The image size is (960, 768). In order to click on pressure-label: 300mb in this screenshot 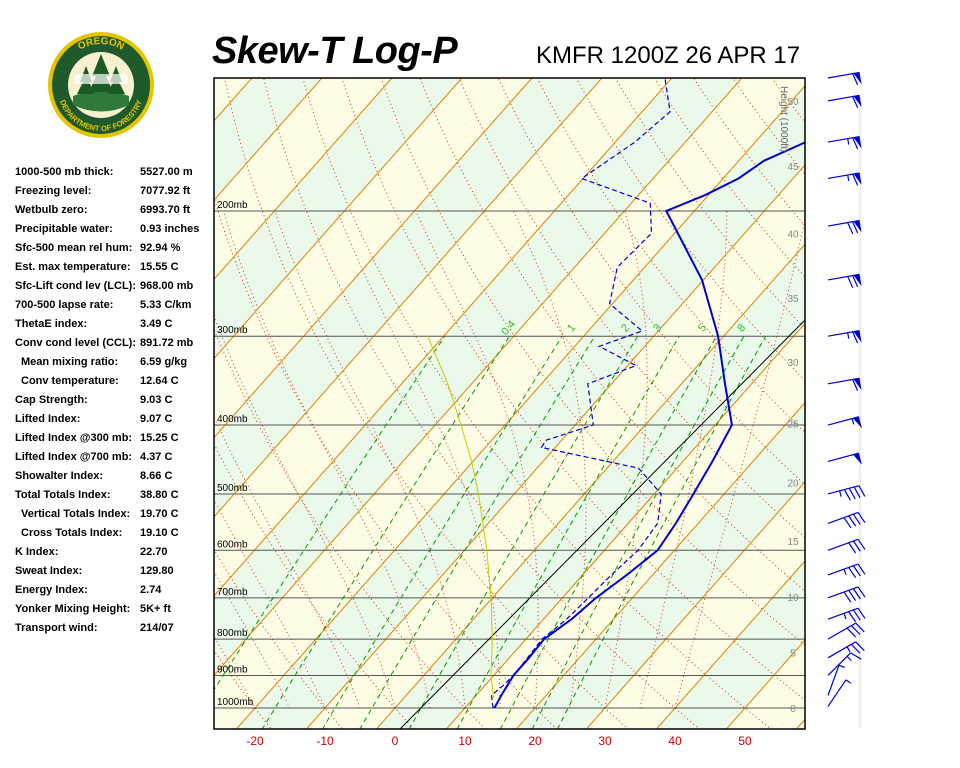, I will do `click(232, 330)`.